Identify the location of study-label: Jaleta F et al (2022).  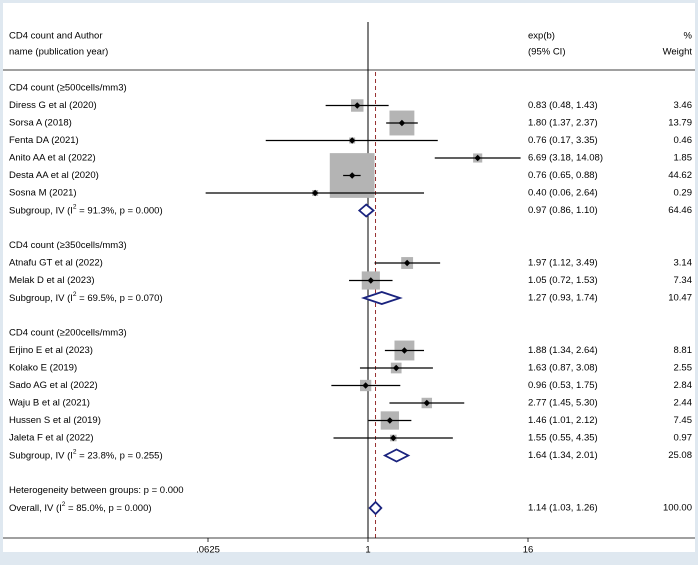
(51, 438).